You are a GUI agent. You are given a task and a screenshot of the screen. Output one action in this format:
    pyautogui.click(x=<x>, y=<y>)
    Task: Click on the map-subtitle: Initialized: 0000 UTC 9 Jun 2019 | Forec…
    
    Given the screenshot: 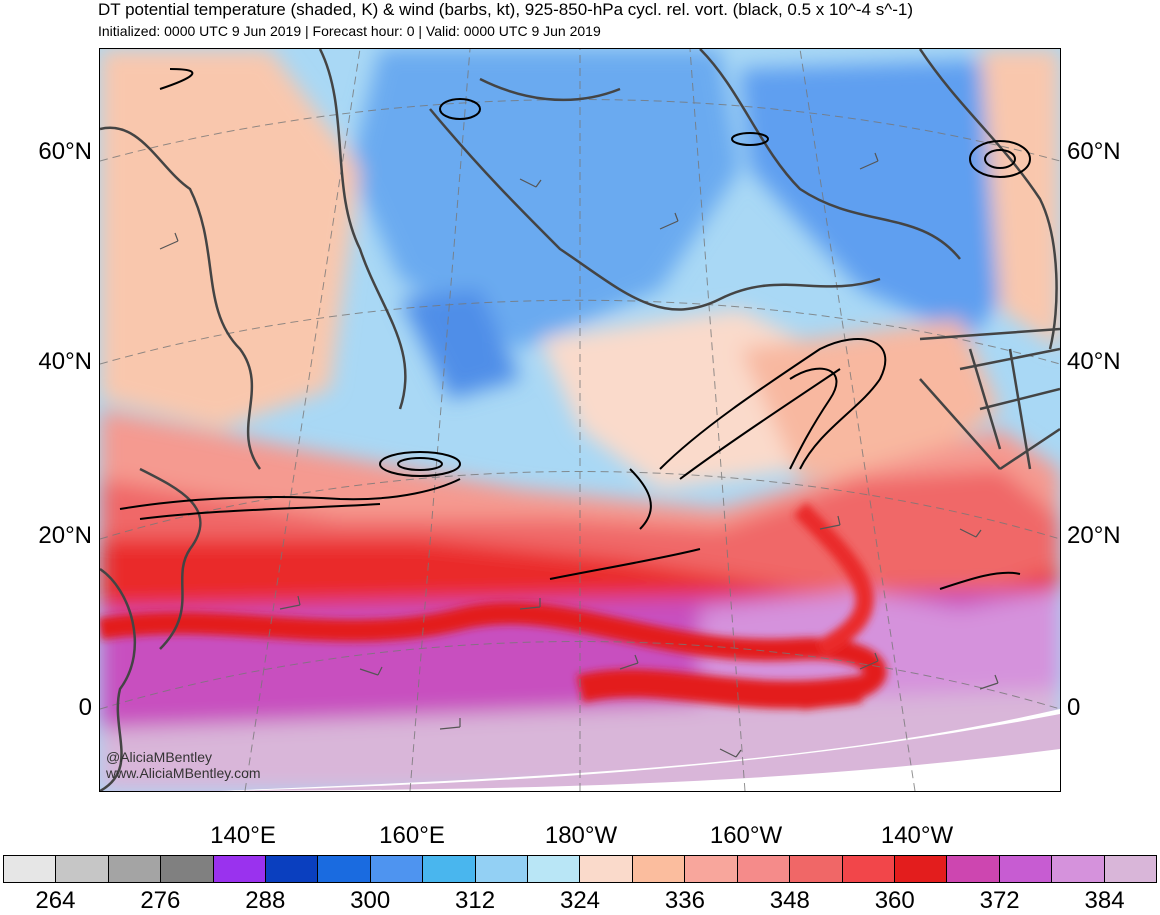 What is the action you would take?
    pyautogui.click(x=349, y=31)
    